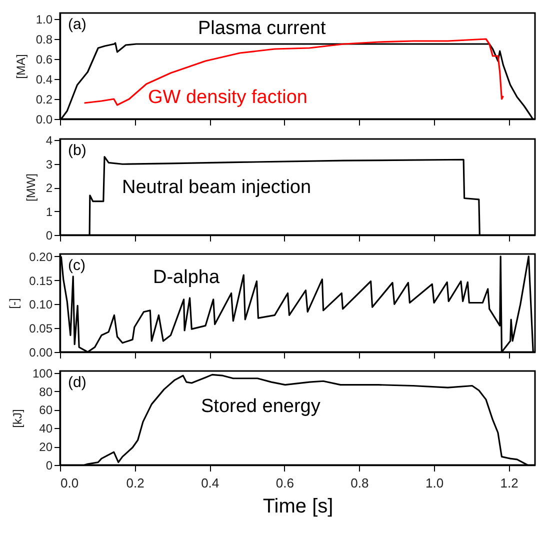  Describe the element at coordinates (44, 79) in the screenshot. I see `y-tick-label: 0.4` at that location.